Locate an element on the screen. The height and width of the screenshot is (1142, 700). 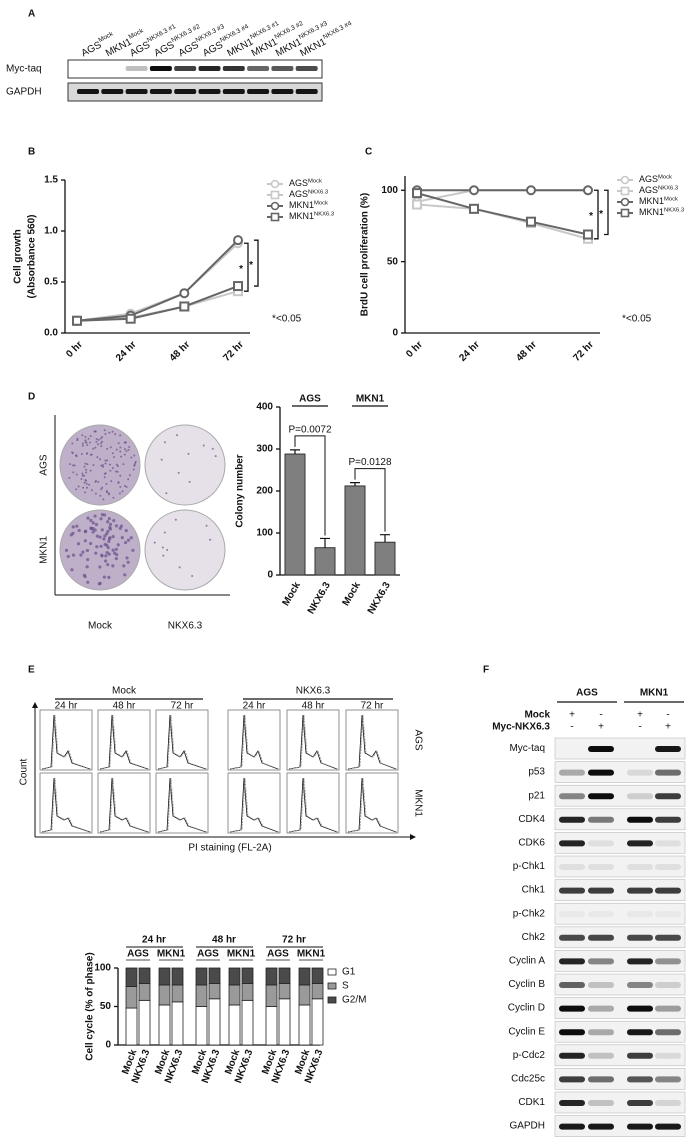
y-tick-label: 300 is located at coordinates (264, 449).